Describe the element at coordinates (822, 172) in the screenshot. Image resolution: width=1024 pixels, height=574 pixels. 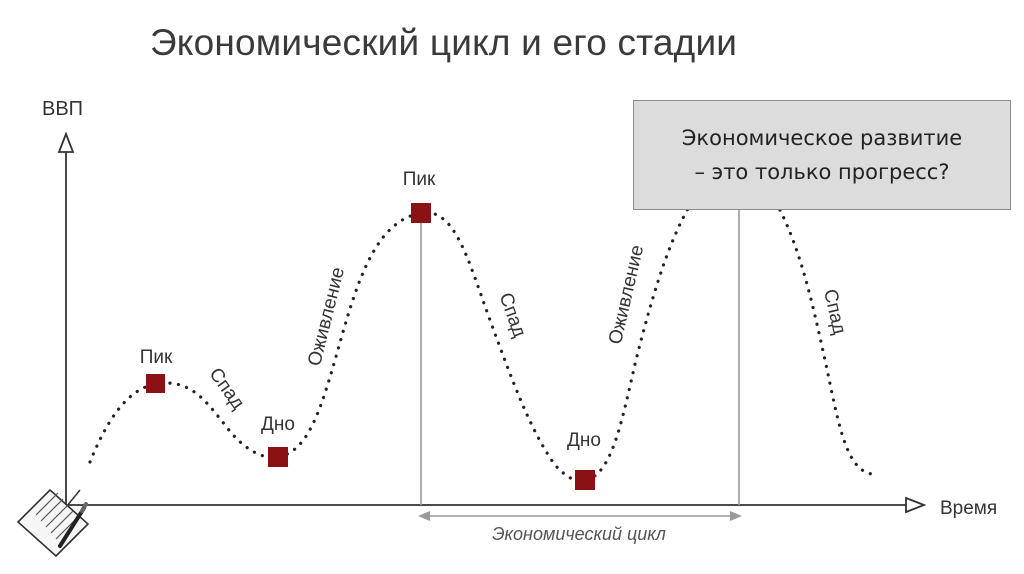
I see `callout-line-2: – это только прогресс?` at that location.